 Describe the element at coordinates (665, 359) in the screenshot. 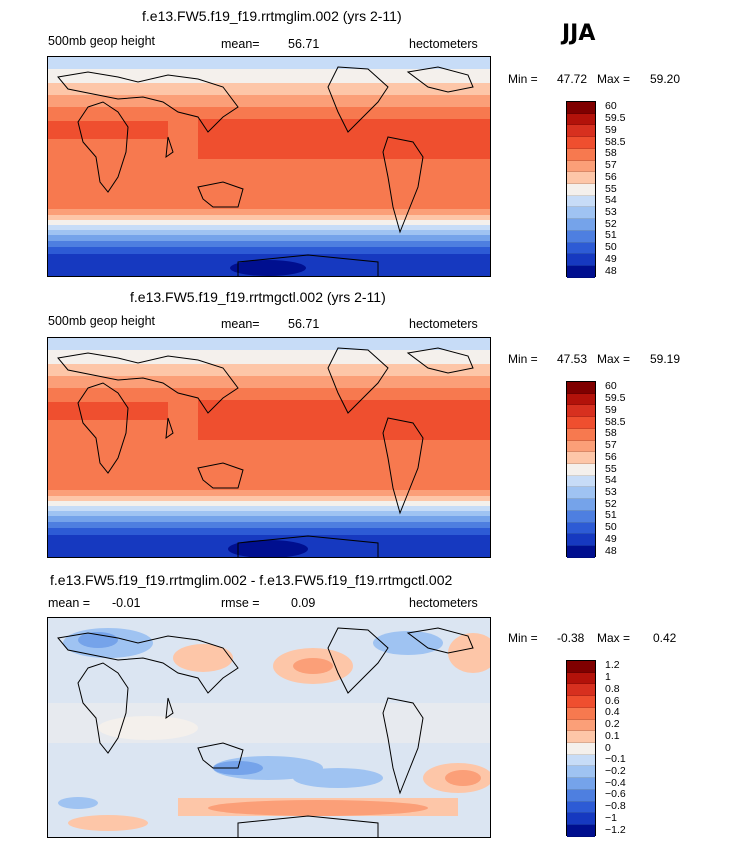

I see `panel2-max-value: 59.19` at that location.